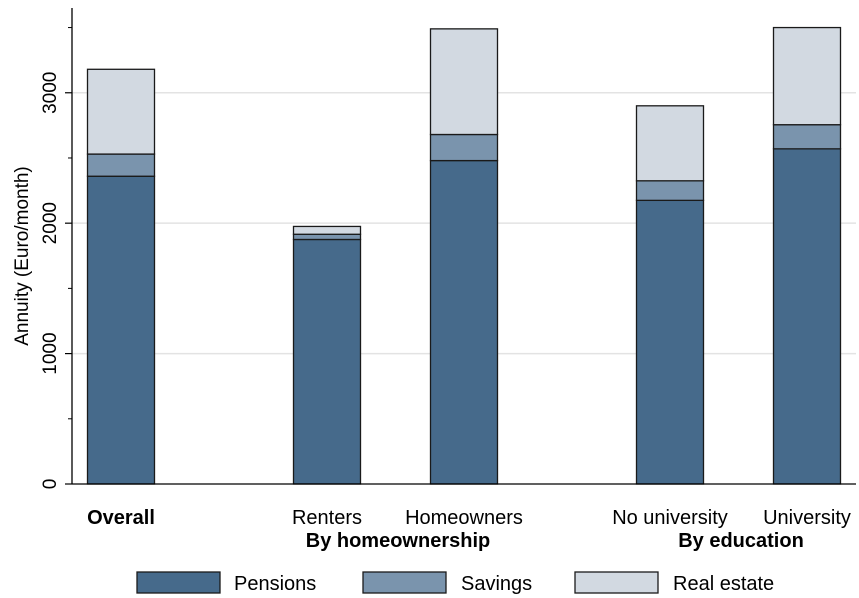  I want to click on y-tick-label: 1000, so click(50, 353).